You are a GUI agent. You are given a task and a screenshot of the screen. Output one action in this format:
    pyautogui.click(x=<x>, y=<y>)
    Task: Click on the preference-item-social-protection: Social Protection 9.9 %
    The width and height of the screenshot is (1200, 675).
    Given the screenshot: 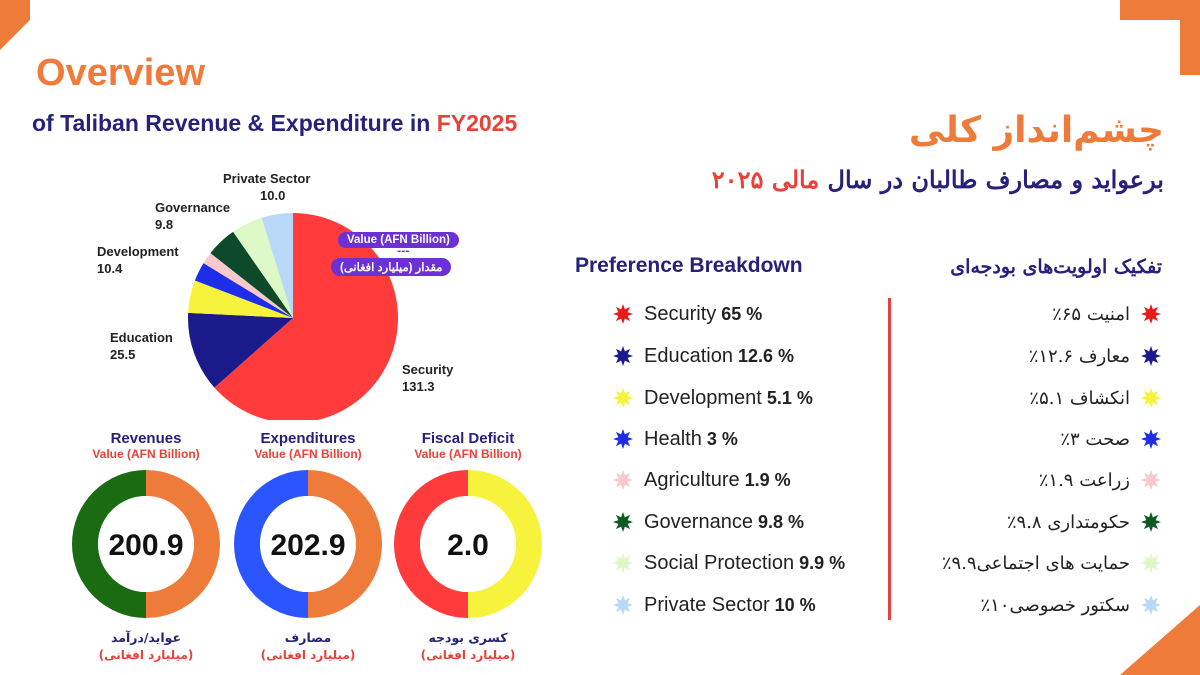 What is the action you would take?
    pyautogui.click(x=728, y=563)
    